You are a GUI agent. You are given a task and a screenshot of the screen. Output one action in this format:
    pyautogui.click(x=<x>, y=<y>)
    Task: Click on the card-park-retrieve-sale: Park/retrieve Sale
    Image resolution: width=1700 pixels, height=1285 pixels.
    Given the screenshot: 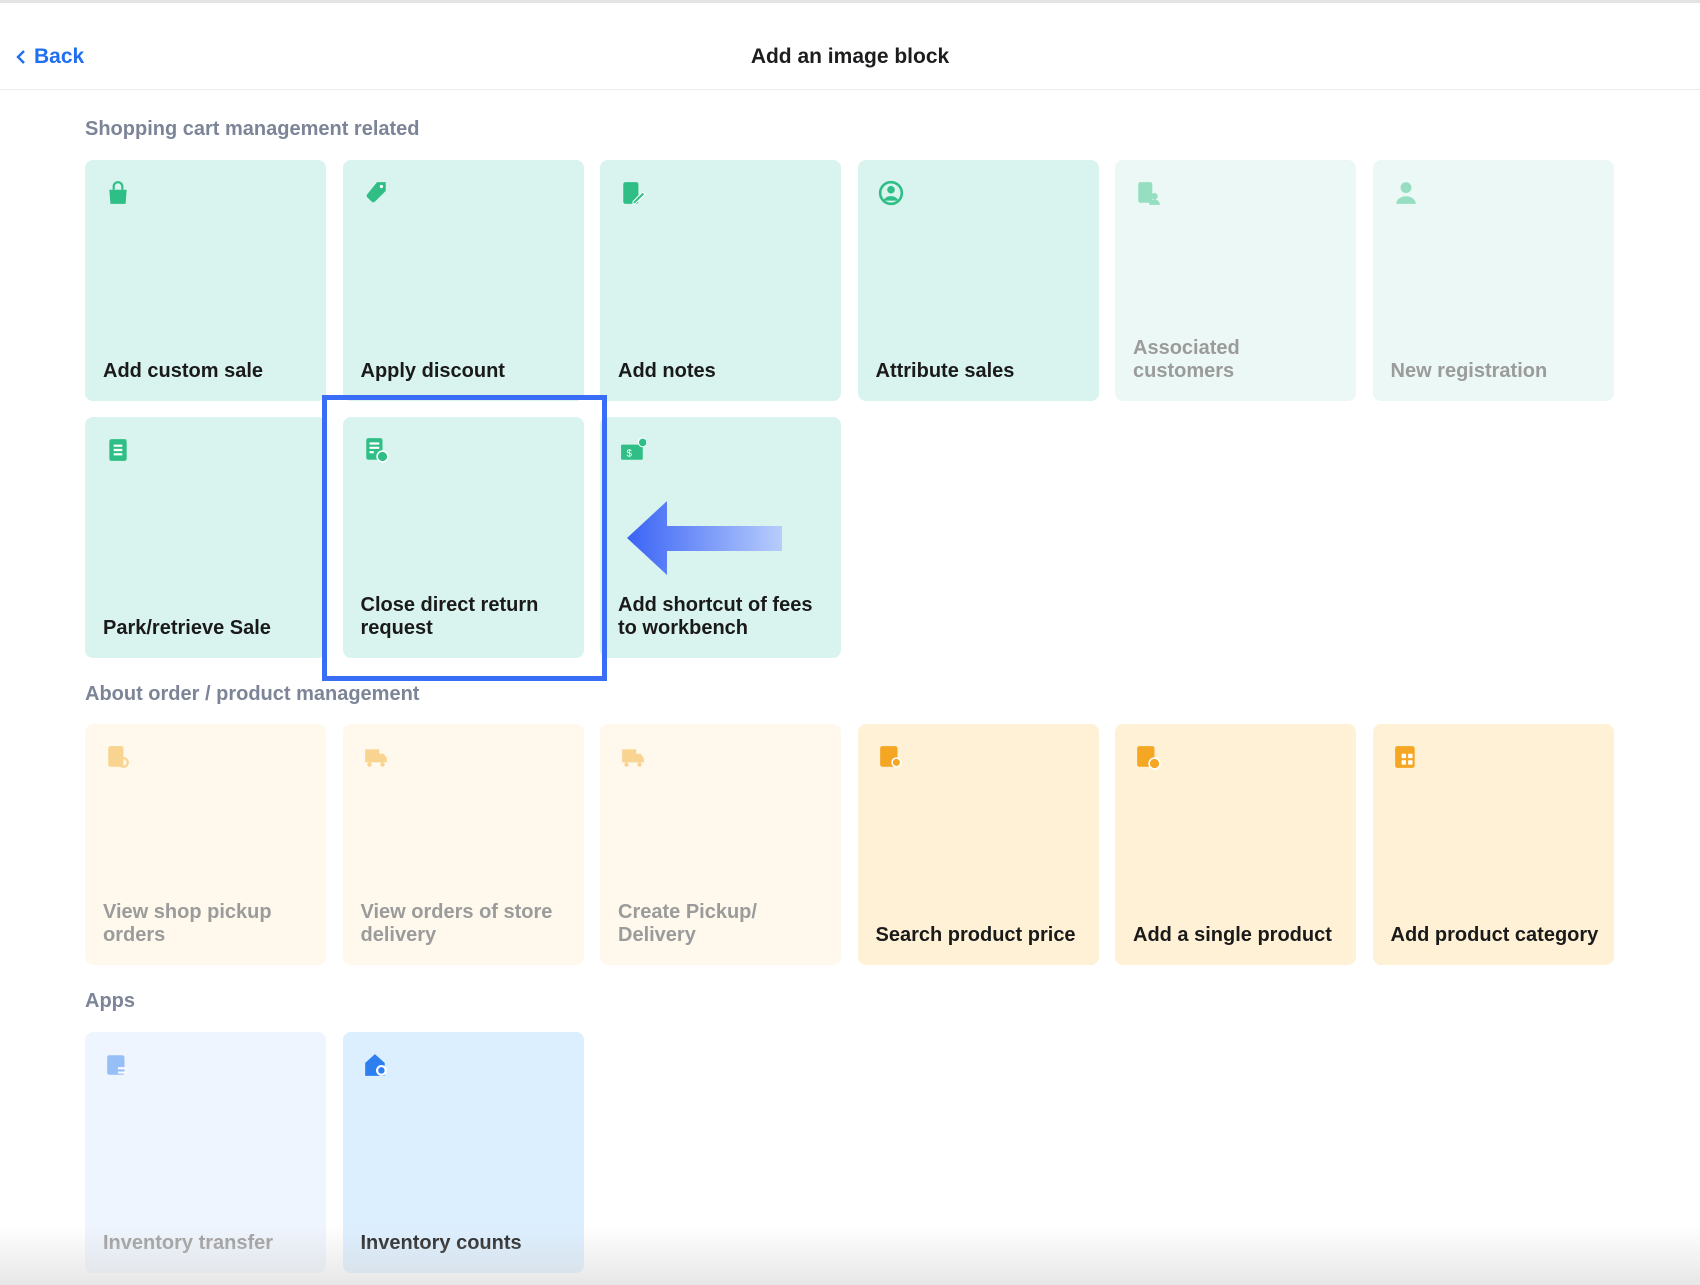 What is the action you would take?
    pyautogui.click(x=205, y=537)
    